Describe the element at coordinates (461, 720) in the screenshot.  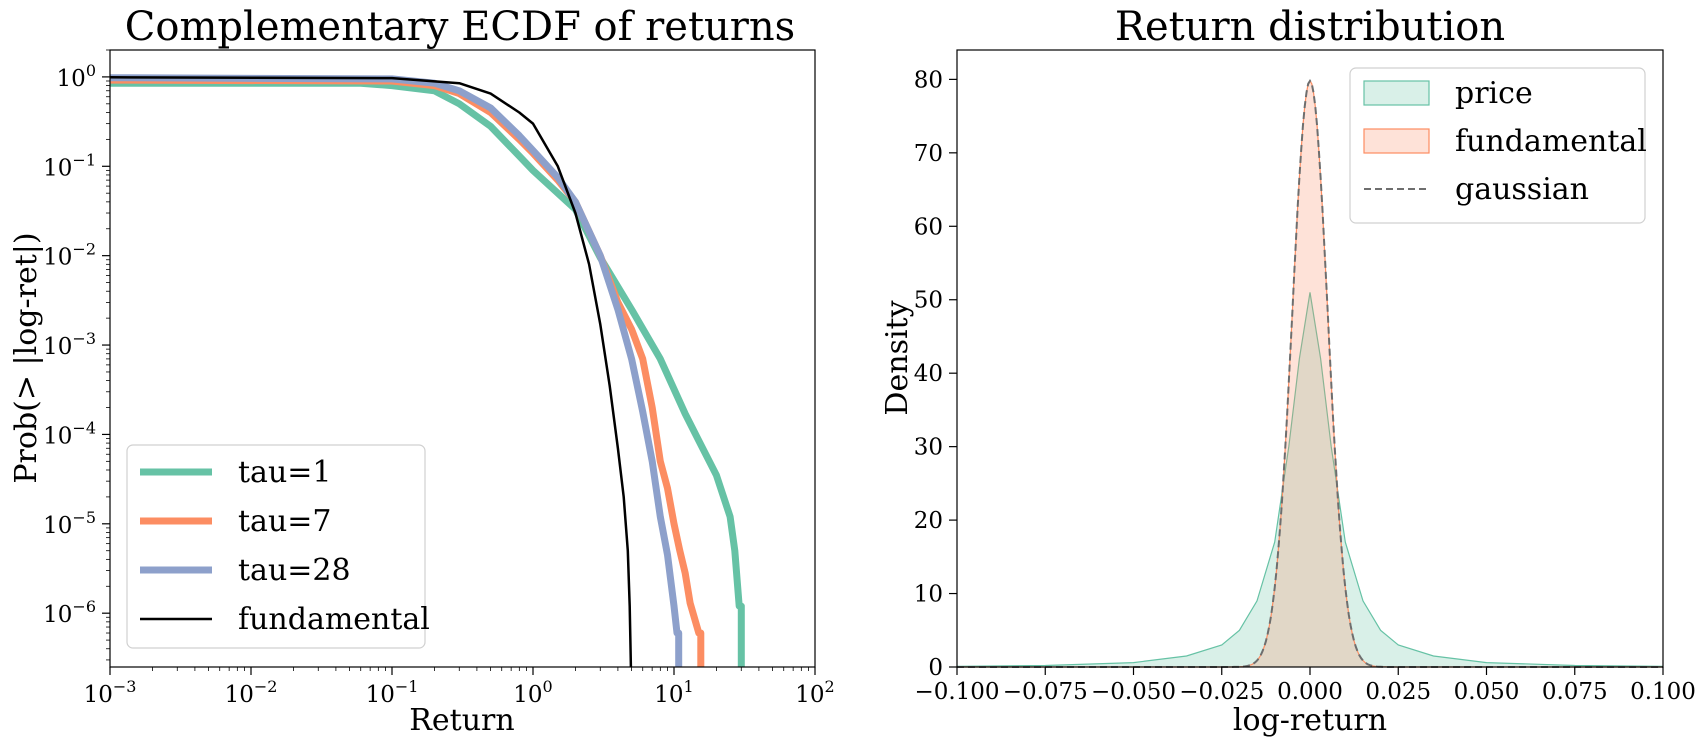
I see `ecdf-x-axis-label: Return` at that location.